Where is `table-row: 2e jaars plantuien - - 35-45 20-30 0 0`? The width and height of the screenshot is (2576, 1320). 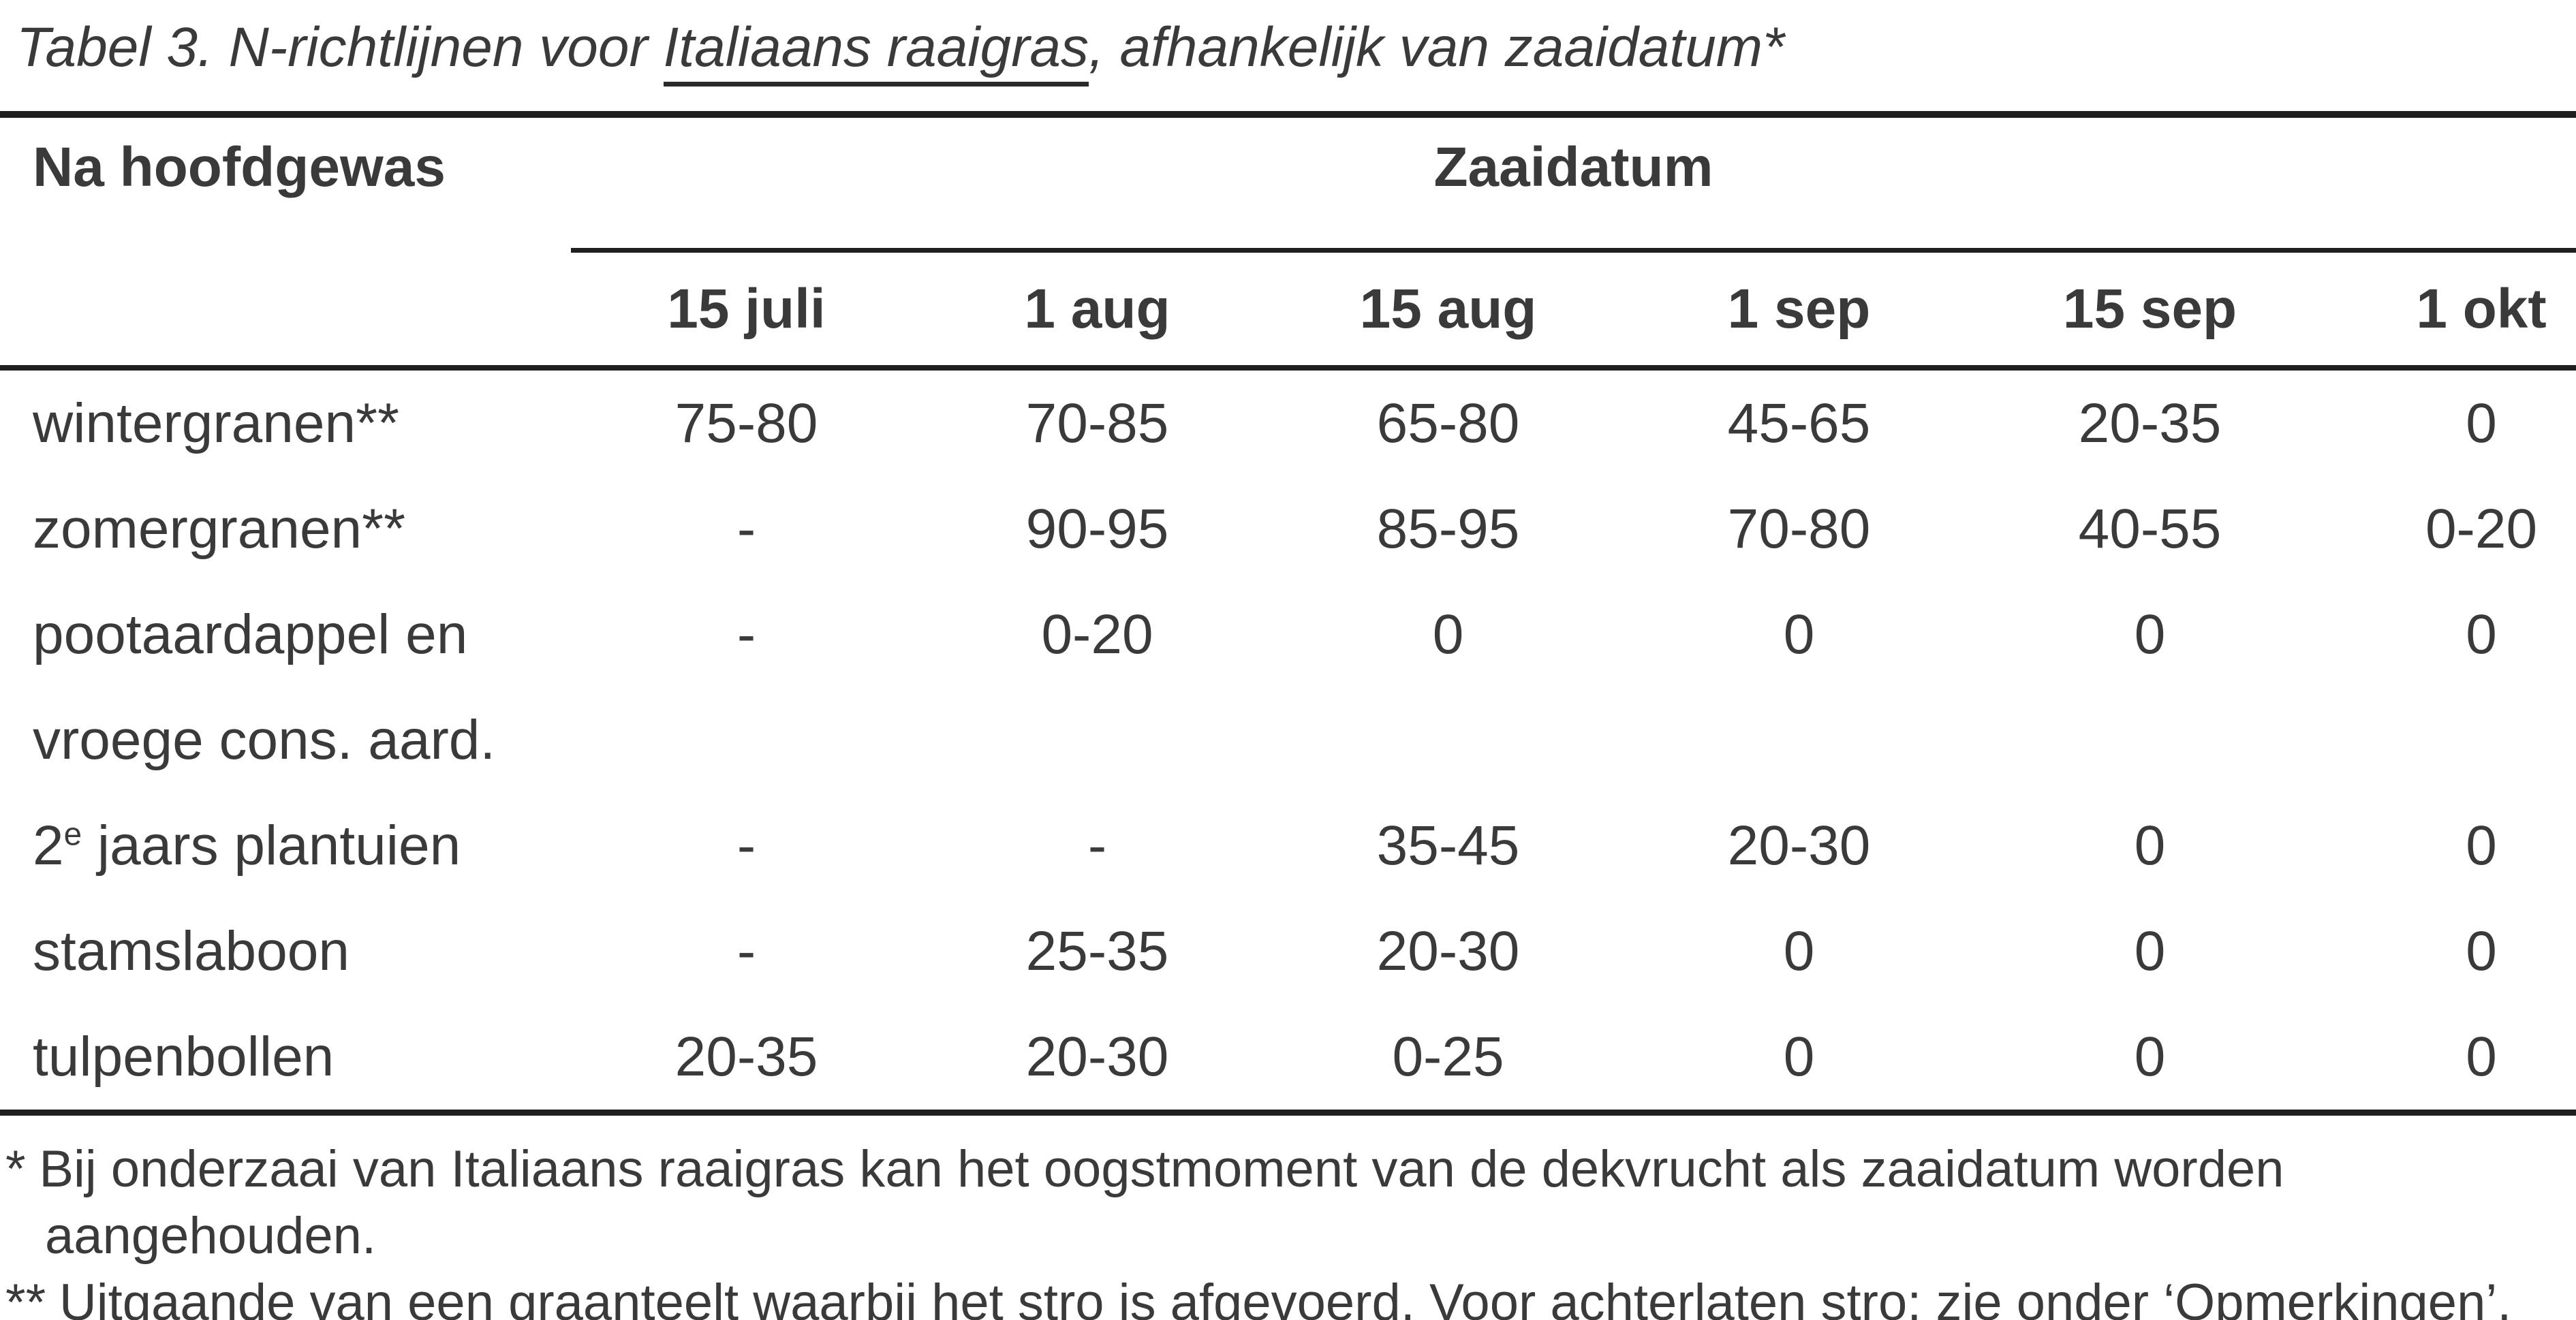 table-row: 2e jaars plantuien - - 35-45 20-30 0 0 is located at coordinates (1288, 845).